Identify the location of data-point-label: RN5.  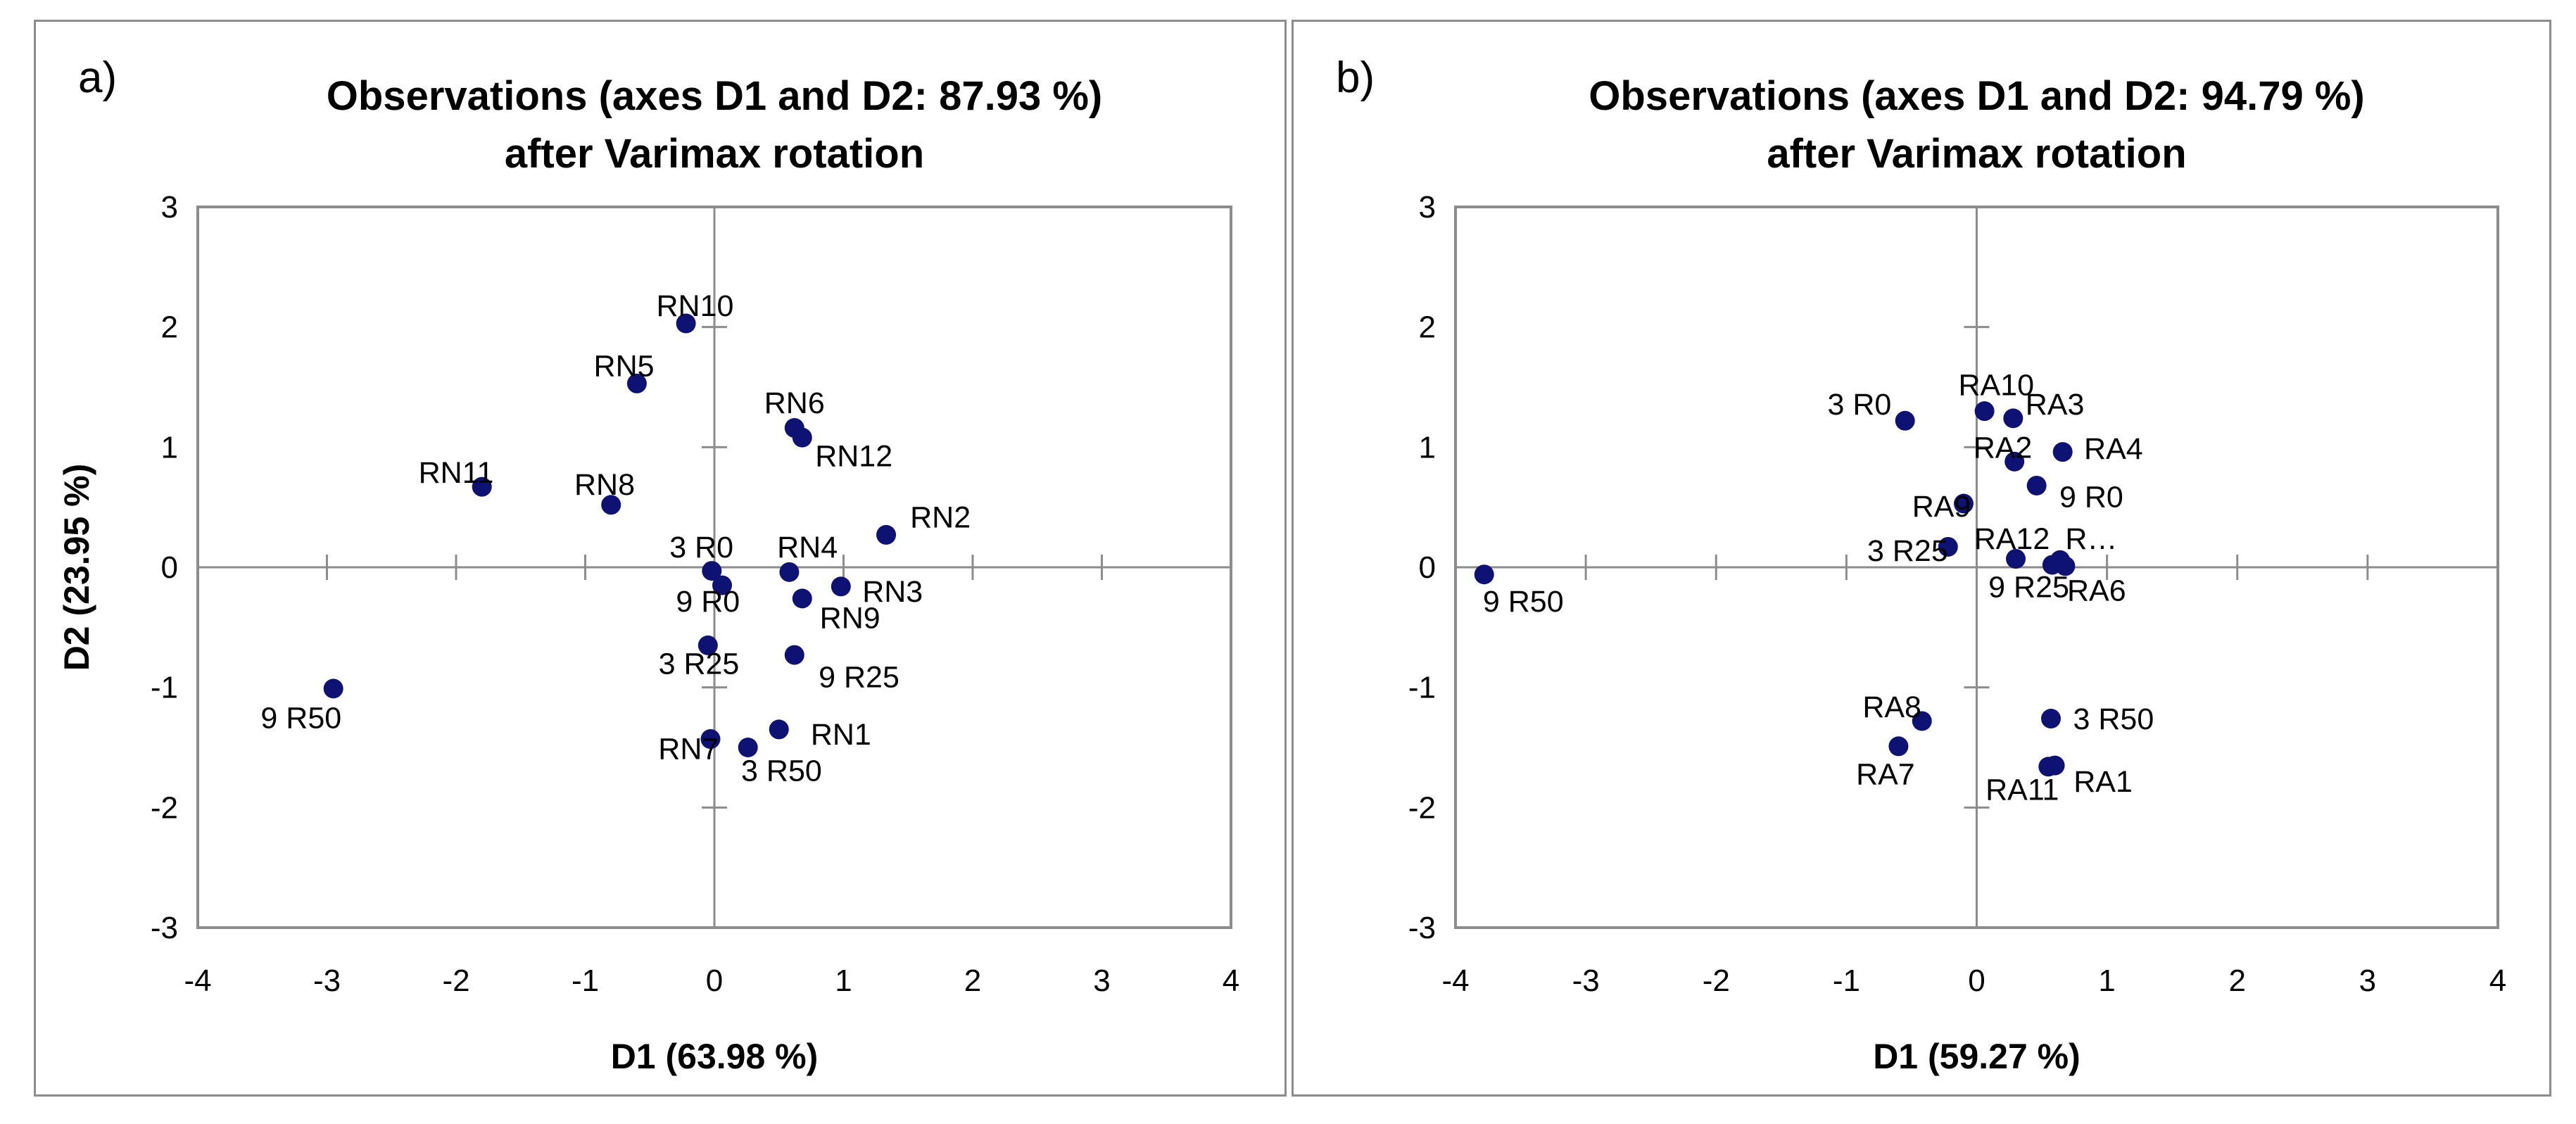
(624, 366).